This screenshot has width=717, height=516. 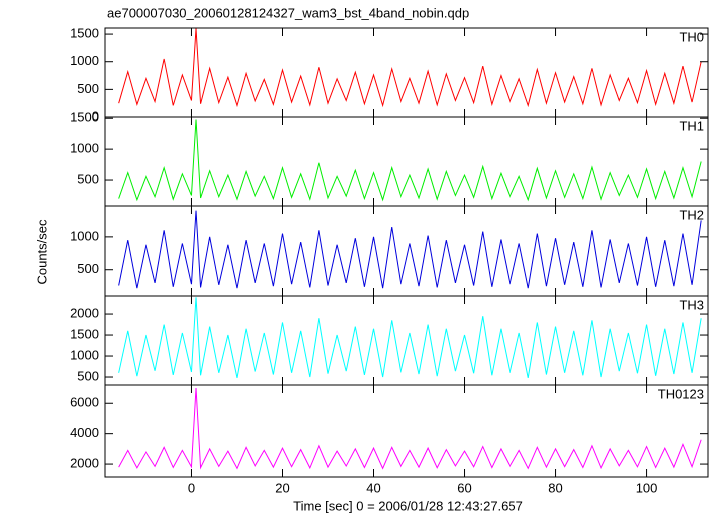 I want to click on x-tick-label: 0, so click(x=191, y=487).